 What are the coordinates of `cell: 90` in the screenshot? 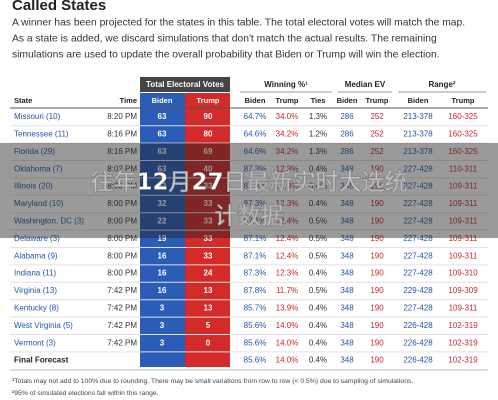 It's located at (208, 116).